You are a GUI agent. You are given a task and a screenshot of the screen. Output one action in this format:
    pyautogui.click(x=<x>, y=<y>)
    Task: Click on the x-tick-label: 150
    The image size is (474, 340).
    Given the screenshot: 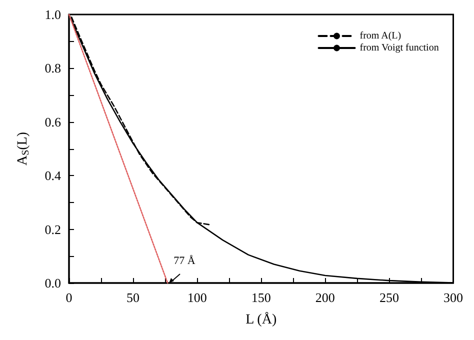 What is the action you would take?
    pyautogui.click(x=261, y=297)
    